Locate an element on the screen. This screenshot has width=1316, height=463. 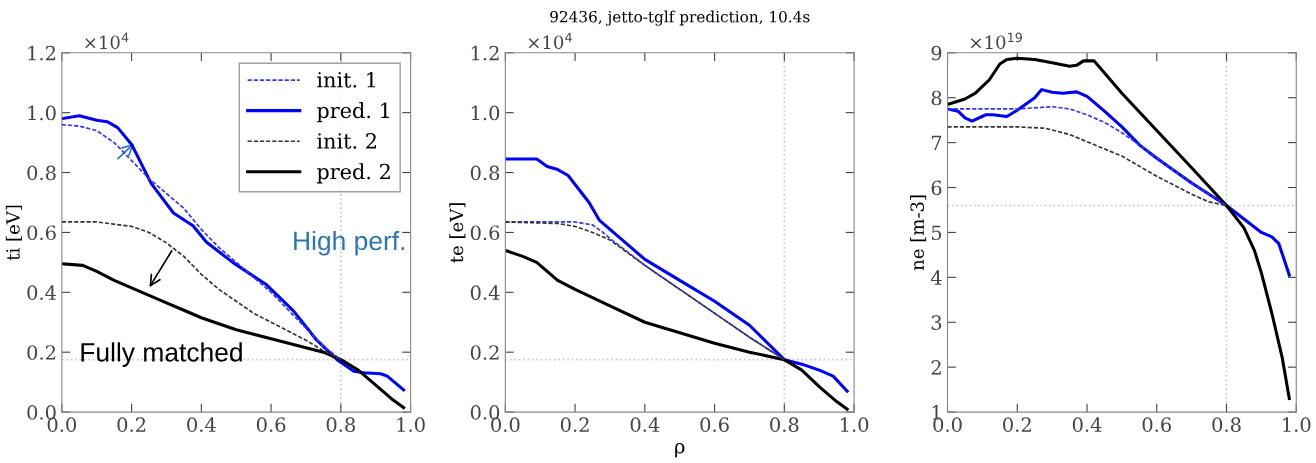
legend-label: pred. 2 is located at coordinates (353, 173).